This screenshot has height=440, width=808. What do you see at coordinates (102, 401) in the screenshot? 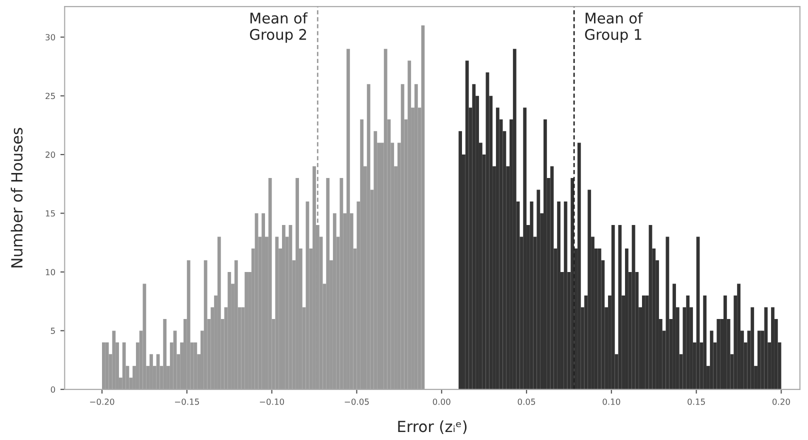
I see `x-tick-label: −0.20` at bounding box center [102, 401].